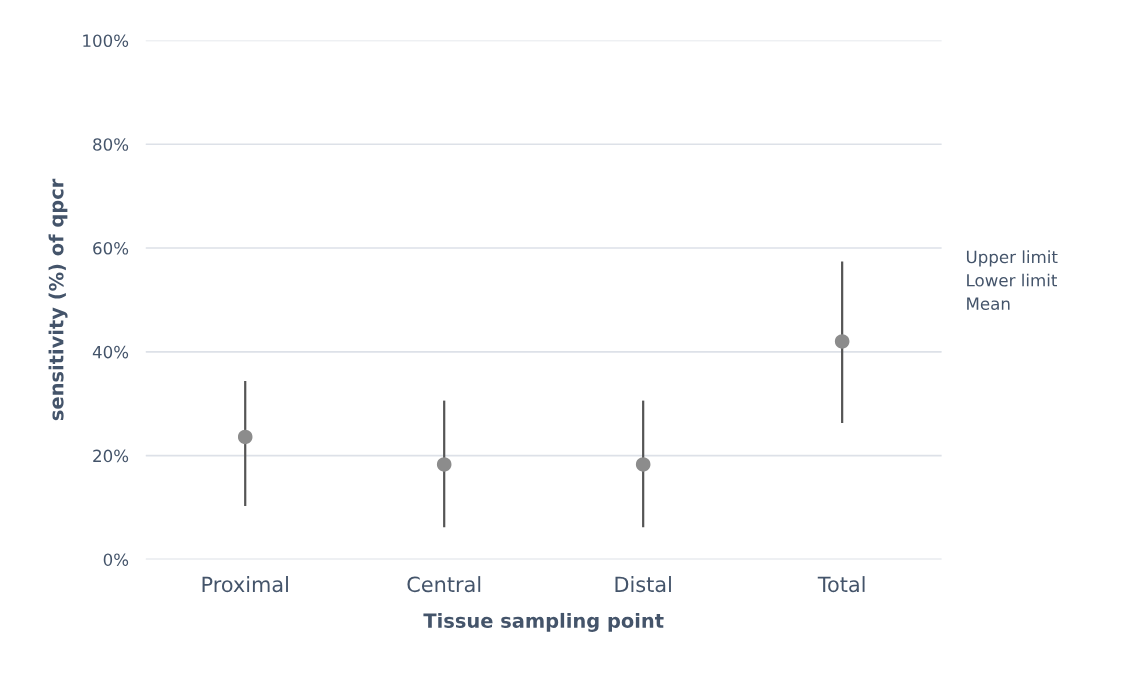 The width and height of the screenshot is (1121, 674). What do you see at coordinates (1012, 258) in the screenshot?
I see `text: Upper limit` at bounding box center [1012, 258].